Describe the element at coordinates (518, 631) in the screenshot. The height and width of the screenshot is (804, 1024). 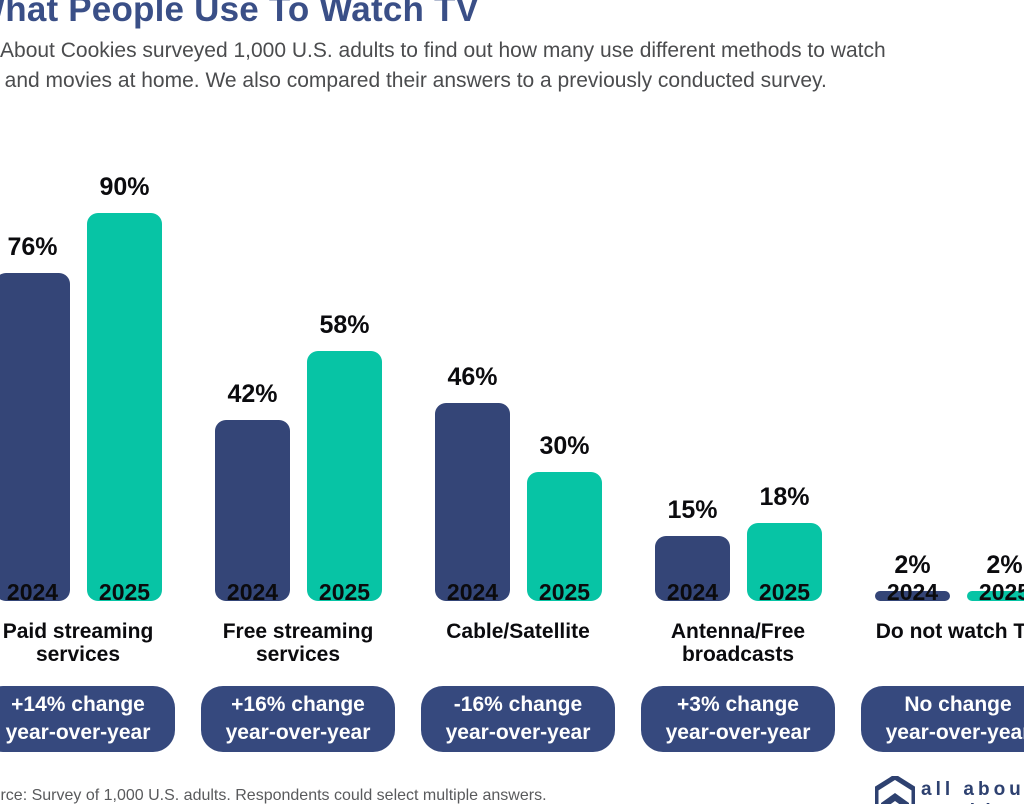
I see `category-label: Cable/Satellite` at that location.